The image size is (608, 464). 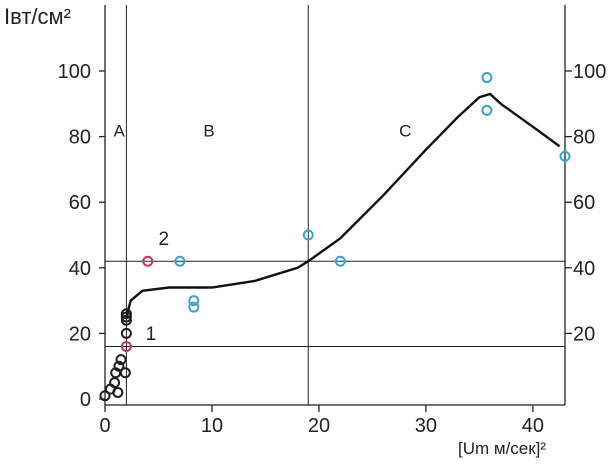 I want to click on region-label-A: A, so click(x=120, y=130).